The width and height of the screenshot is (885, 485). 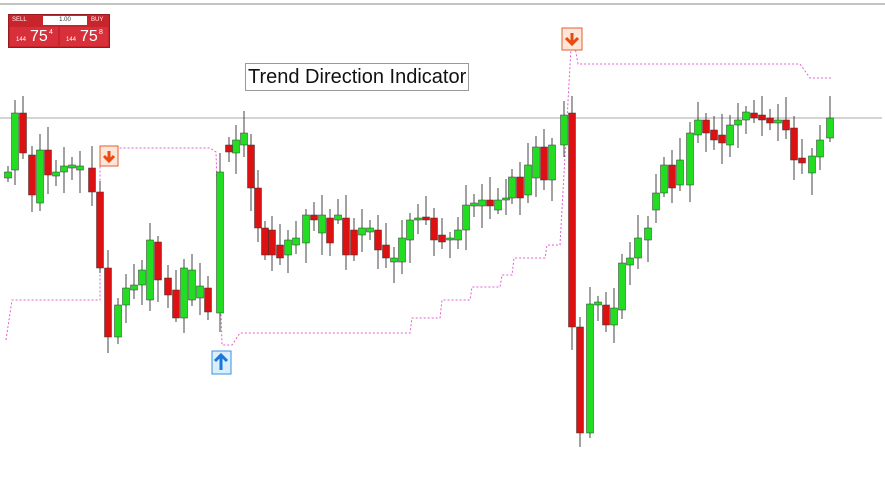 I want to click on sell-arrow, so click(x=572, y=39).